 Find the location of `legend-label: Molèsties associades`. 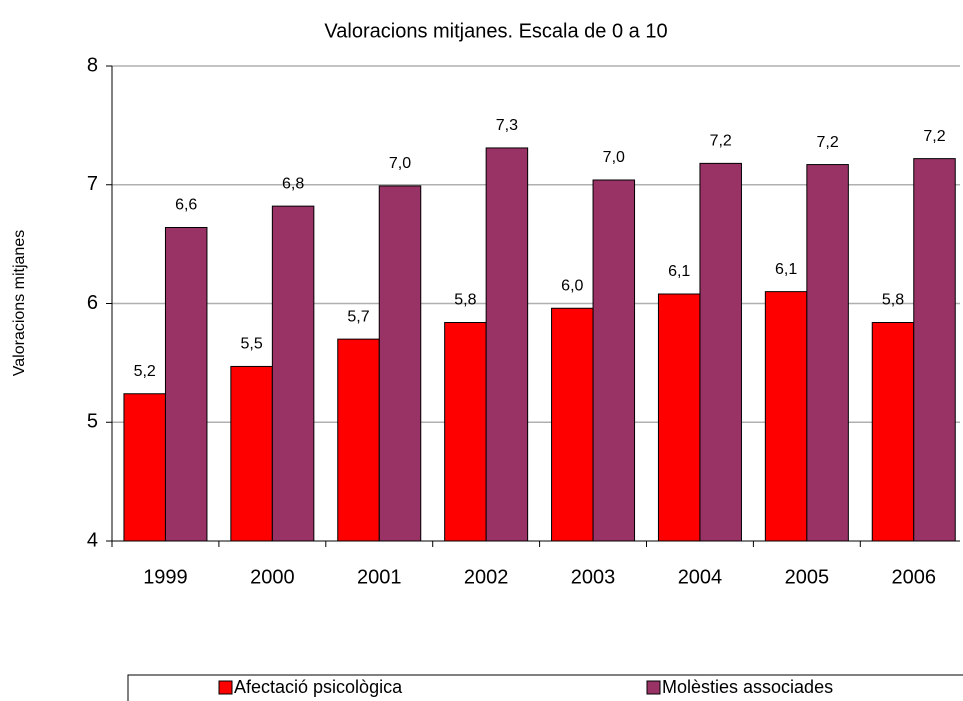

legend-label: Molèsties associades is located at coordinates (747, 687).